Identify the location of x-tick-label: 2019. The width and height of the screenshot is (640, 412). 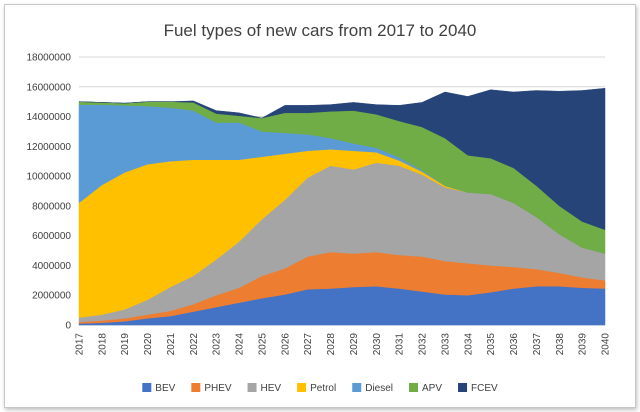
(125, 344).